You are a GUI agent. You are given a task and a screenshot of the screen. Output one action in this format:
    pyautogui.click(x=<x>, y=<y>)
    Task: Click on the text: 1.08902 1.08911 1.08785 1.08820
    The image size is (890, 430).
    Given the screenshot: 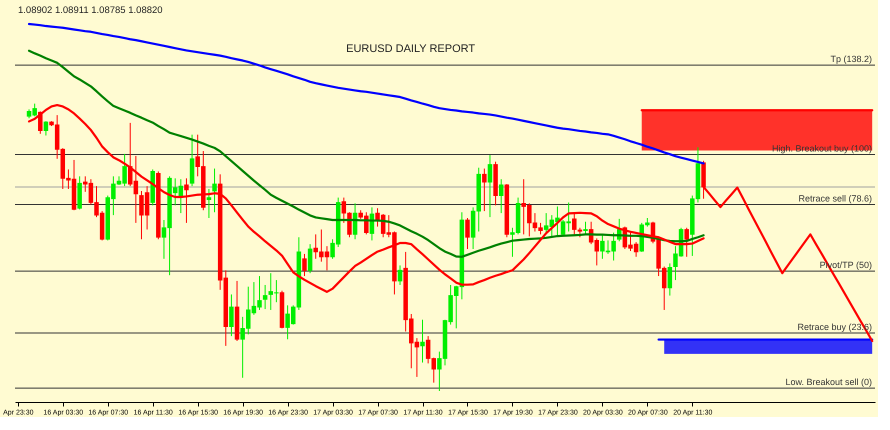 What is the action you would take?
    pyautogui.click(x=90, y=10)
    